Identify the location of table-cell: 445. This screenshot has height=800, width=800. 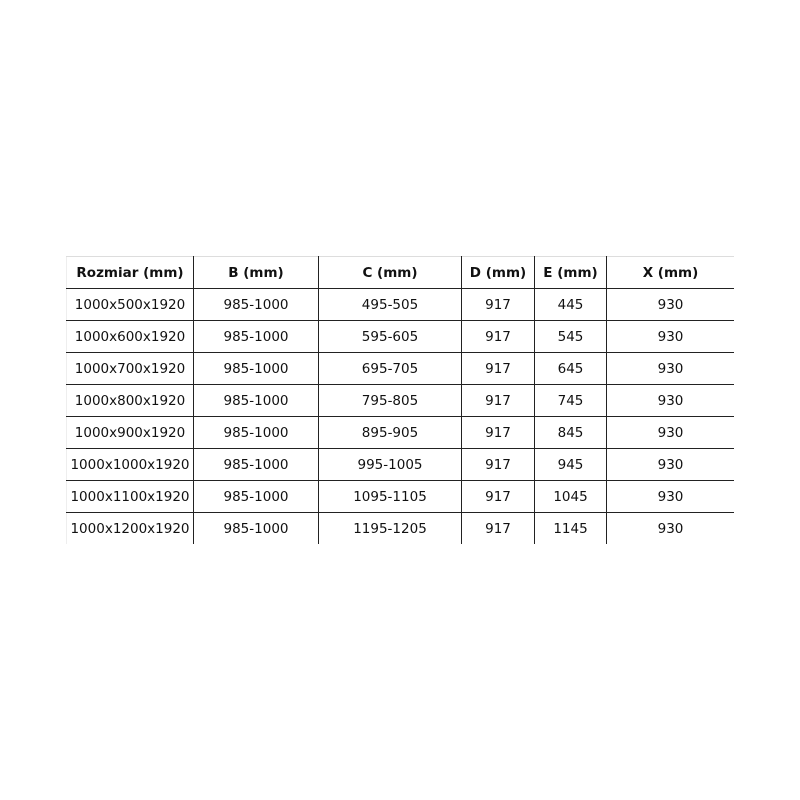
(570, 304).